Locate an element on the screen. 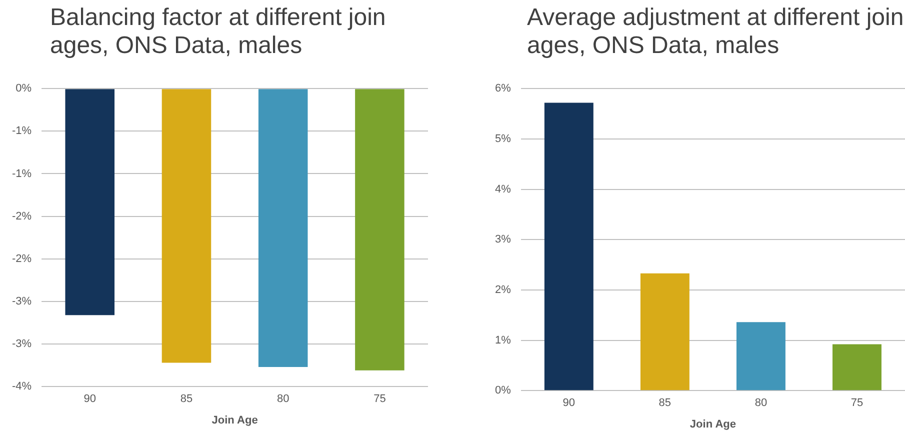 This screenshot has height=433, width=905. y-tick-label: 1% is located at coordinates (503, 340).